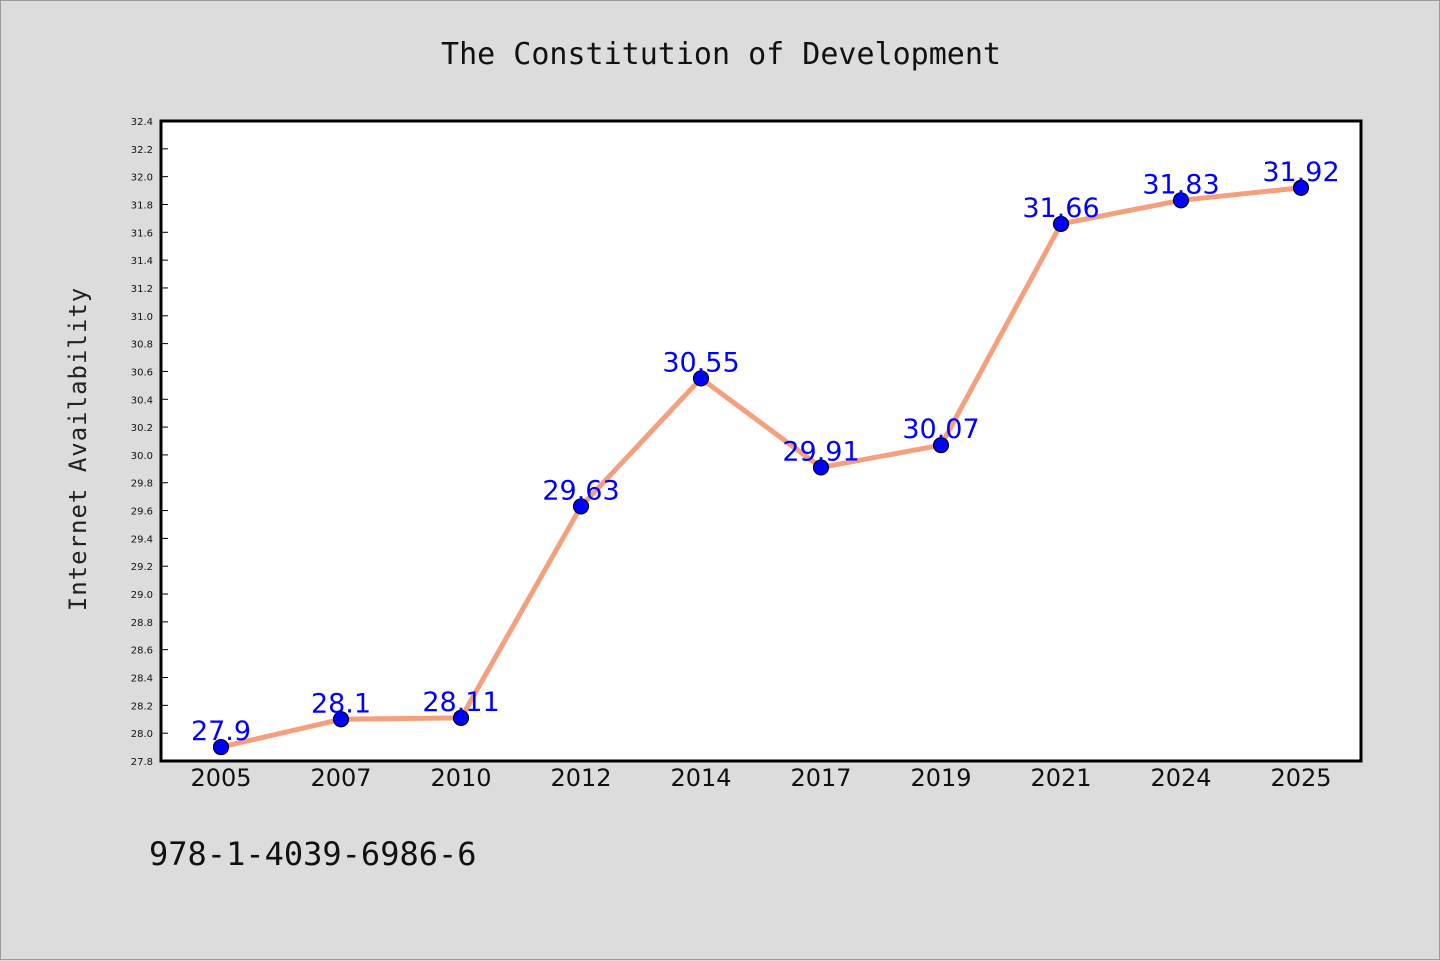 The width and height of the screenshot is (1440, 961). Describe the element at coordinates (142, 289) in the screenshot. I see `y-tick-label: 31.2` at that location.